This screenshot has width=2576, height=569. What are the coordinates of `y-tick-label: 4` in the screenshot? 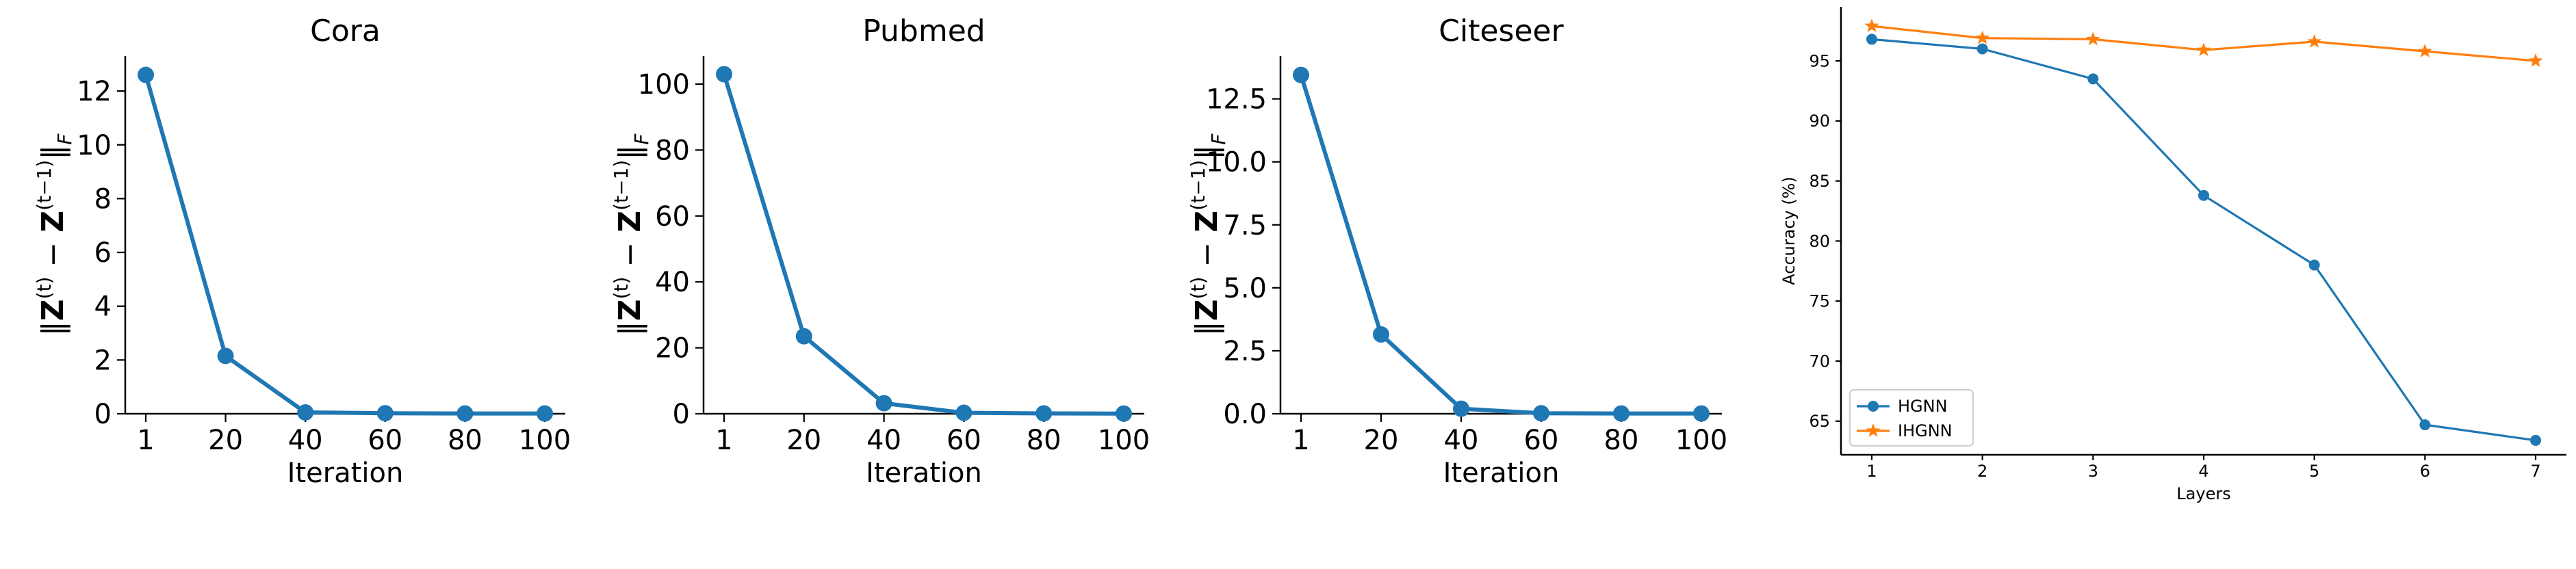 It's located at (103, 307).